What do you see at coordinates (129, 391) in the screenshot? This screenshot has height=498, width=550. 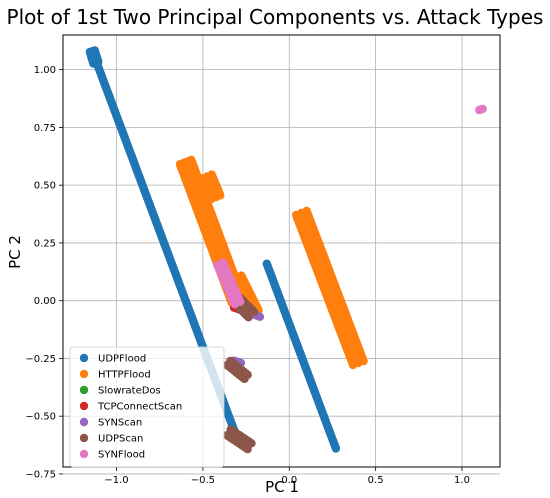 I see `legend-label: SlowrateDos` at bounding box center [129, 391].